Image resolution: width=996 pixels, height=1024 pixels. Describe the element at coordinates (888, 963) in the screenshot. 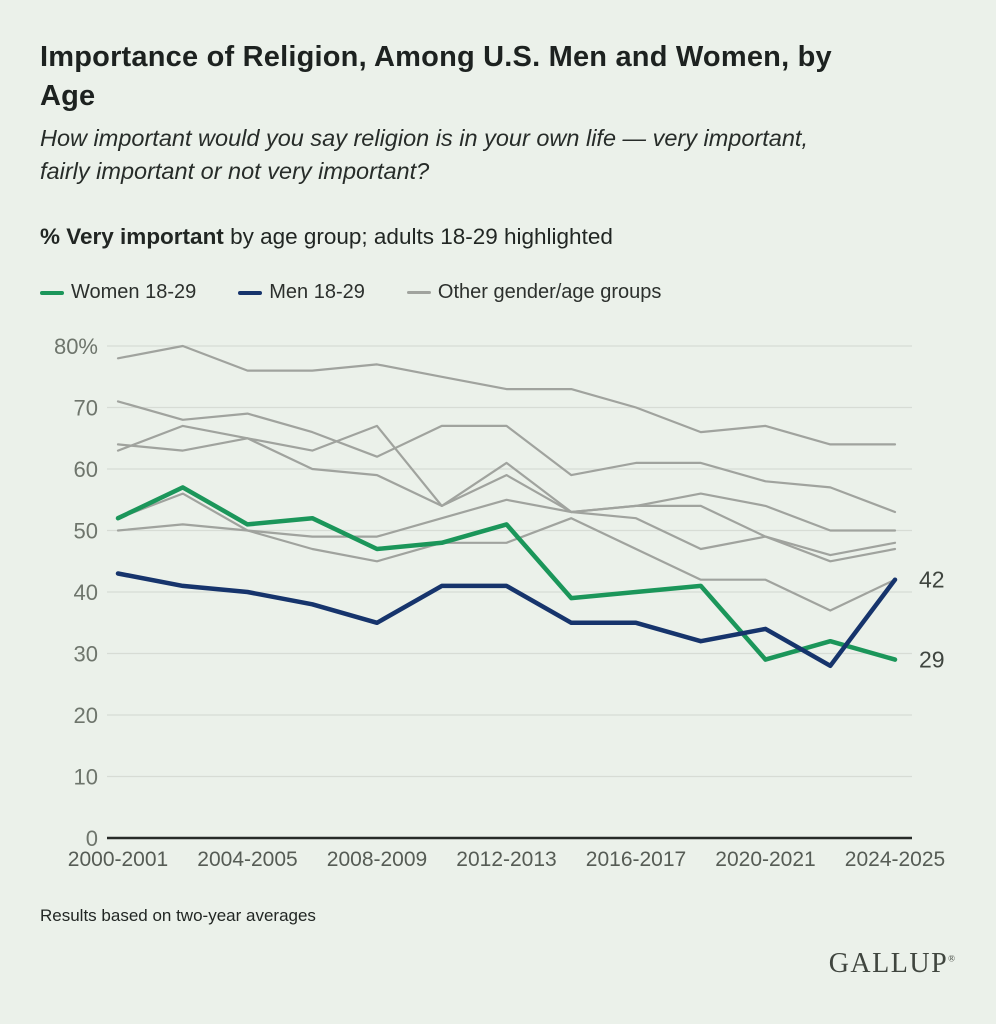

I see `gallup-wordmark: GALLUP` at that location.